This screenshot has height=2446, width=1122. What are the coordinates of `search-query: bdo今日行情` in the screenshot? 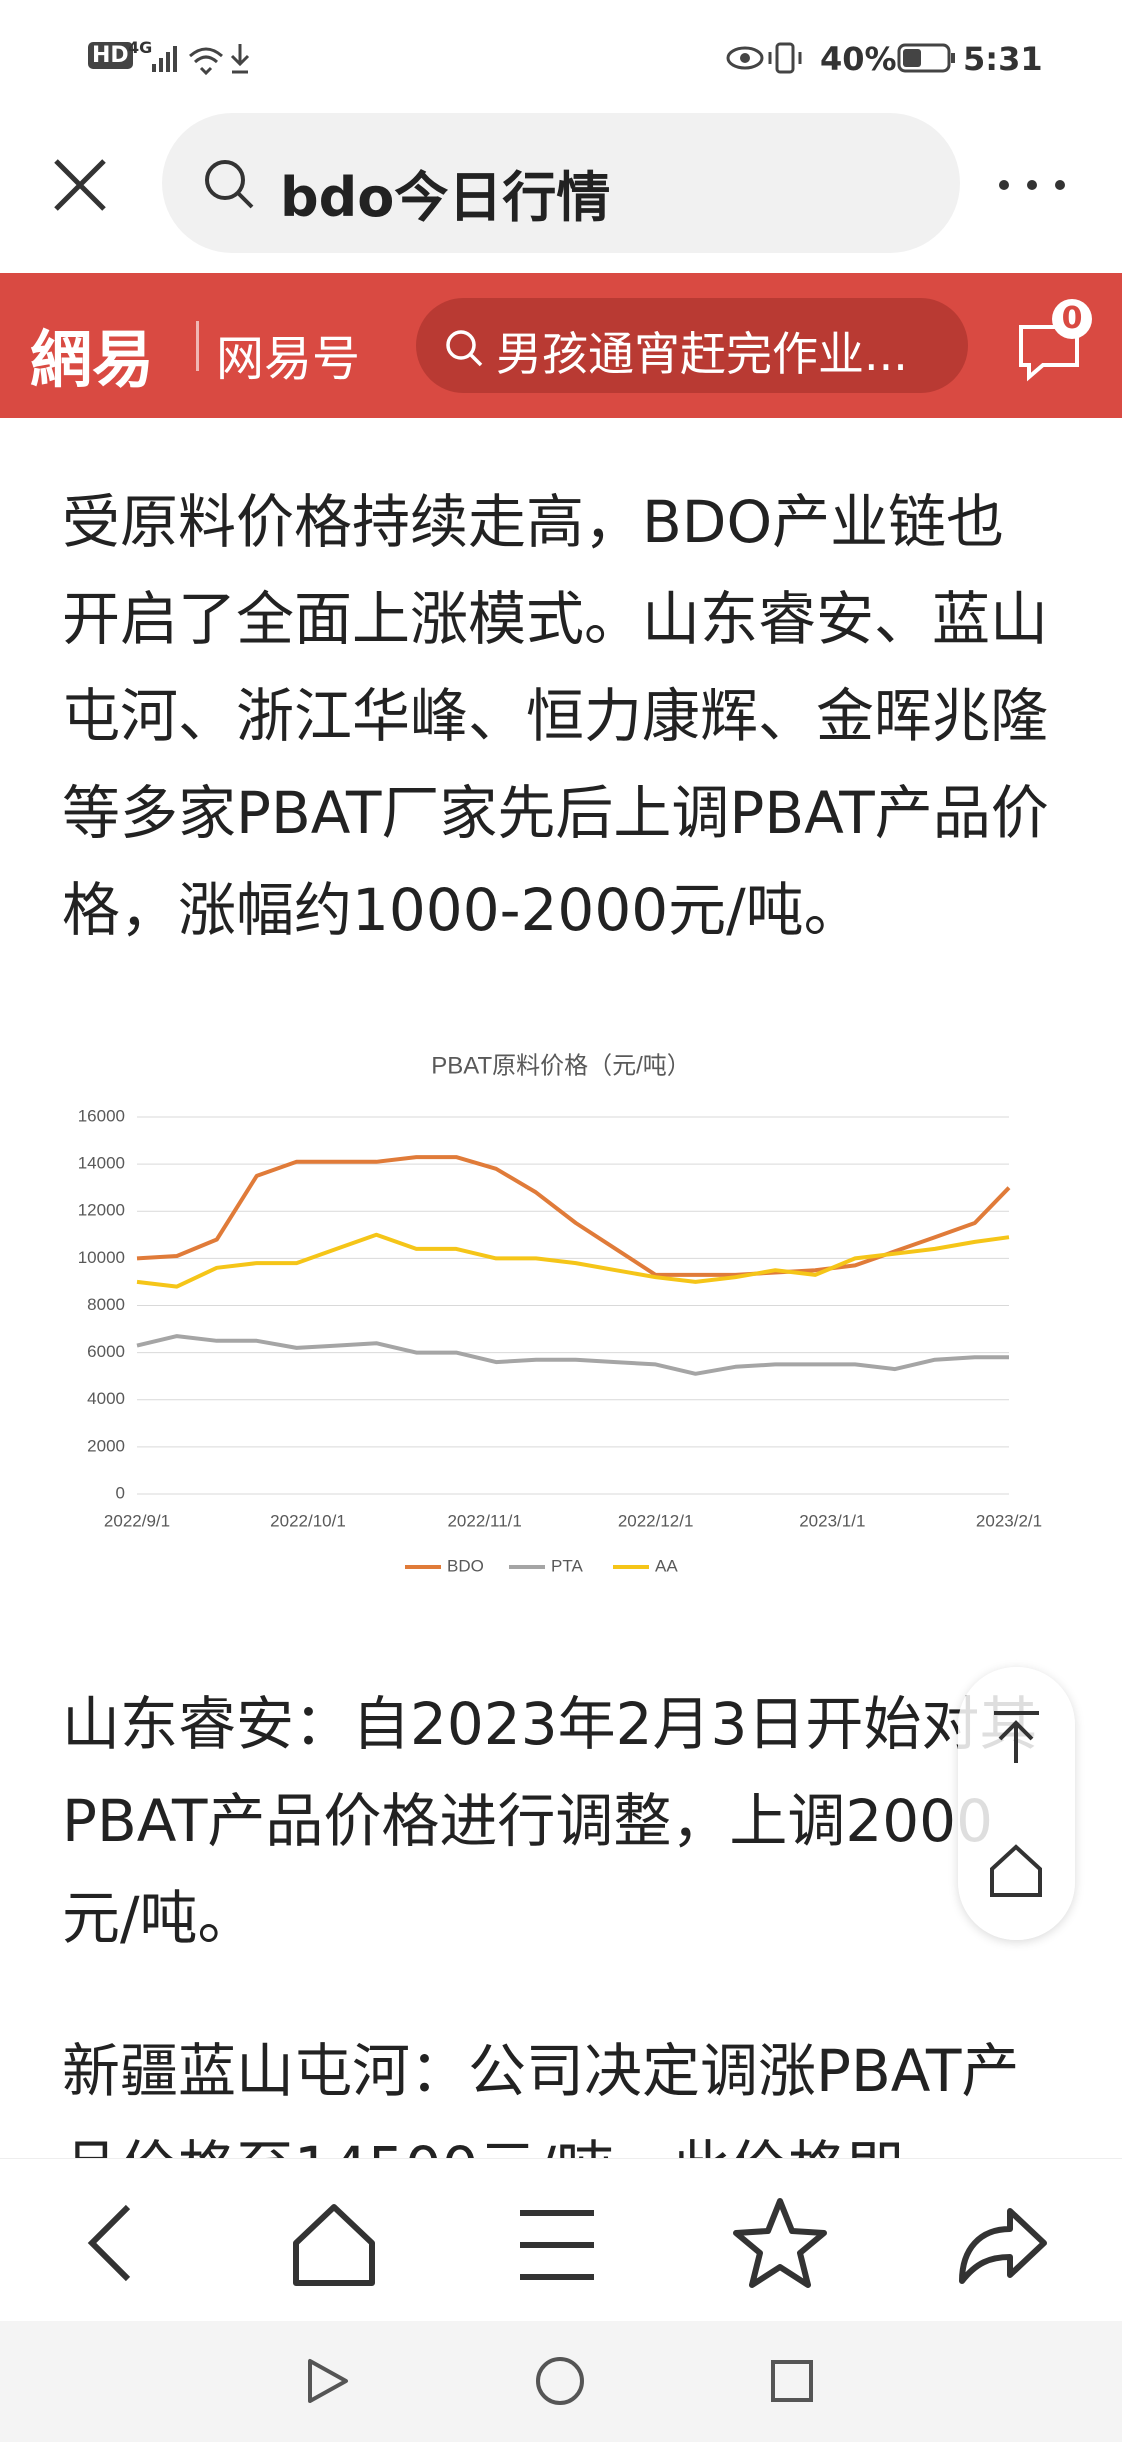 It's located at (445, 197).